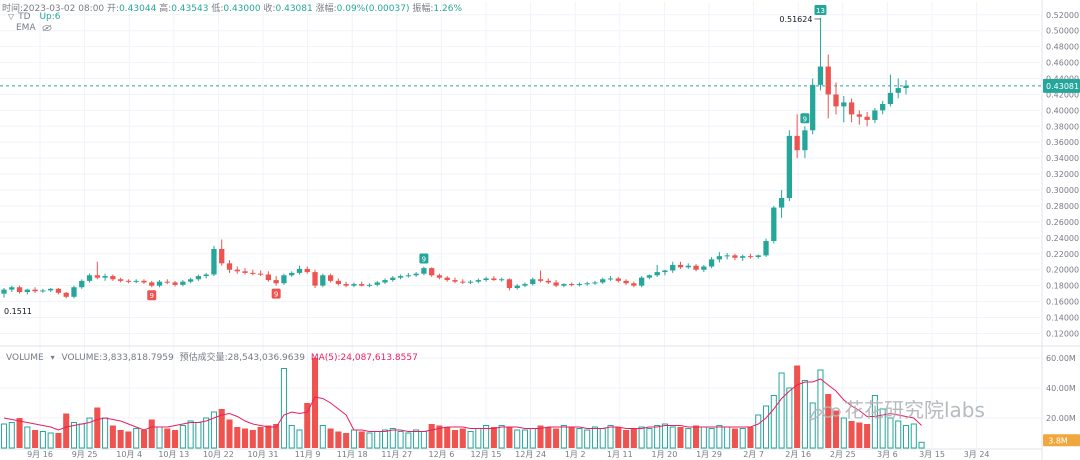 The height and width of the screenshot is (460, 1080). What do you see at coordinates (1061, 85) in the screenshot?
I see `current-price-badge` at bounding box center [1061, 85].